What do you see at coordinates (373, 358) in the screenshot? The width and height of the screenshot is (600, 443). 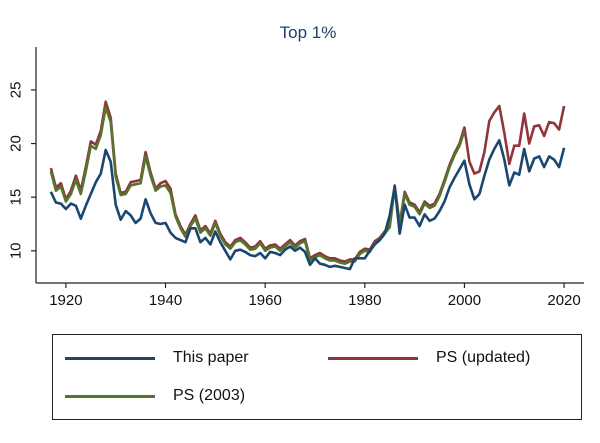 I see `legend-swatch-ps-updated` at bounding box center [373, 358].